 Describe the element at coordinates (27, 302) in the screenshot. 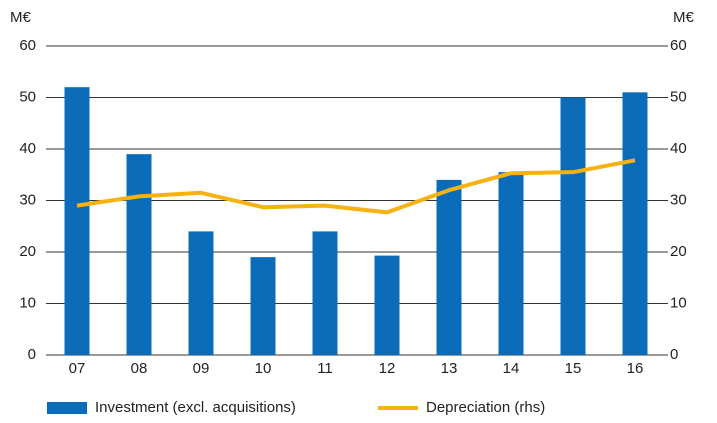

I see `y-tick-label: 10` at that location.